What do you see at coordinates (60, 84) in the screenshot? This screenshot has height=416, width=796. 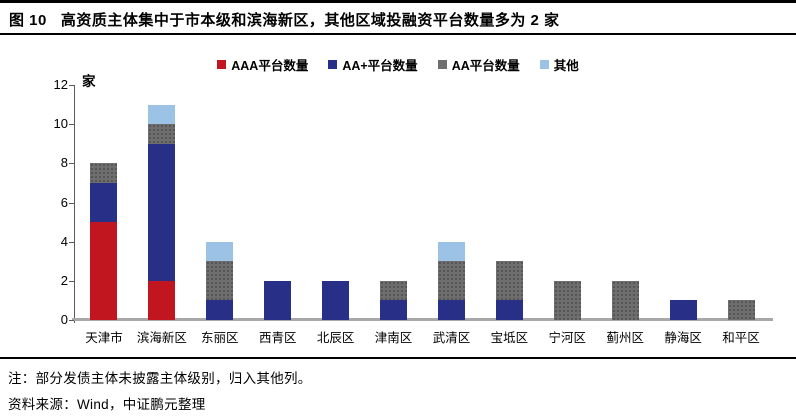 I see `y-tick-label: 12` at bounding box center [60, 84].